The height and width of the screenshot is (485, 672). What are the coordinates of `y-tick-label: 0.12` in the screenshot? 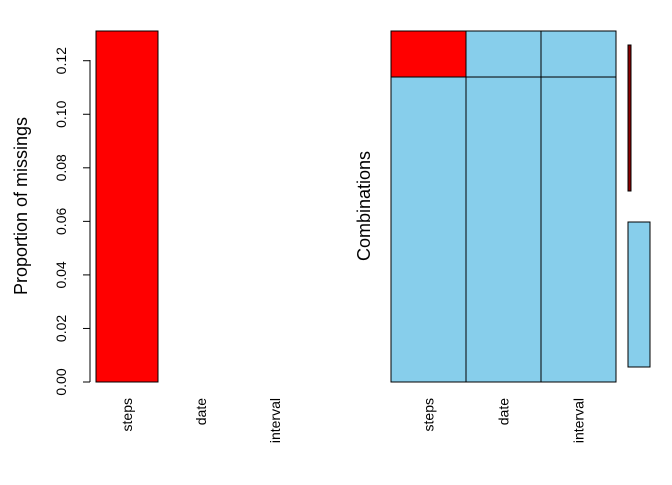 It's located at (61, 60).